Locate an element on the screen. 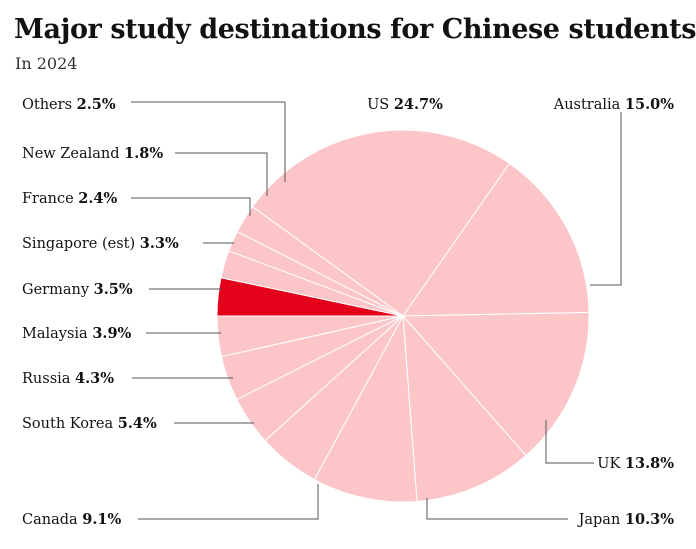  slice-label-france: France 2.4% is located at coordinates (70, 198).